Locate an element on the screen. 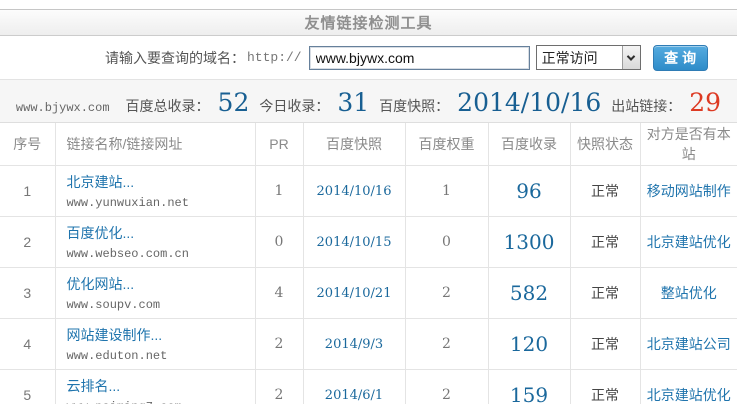  col-header-reciprocal: 对方是否有本站 is located at coordinates (688, 144).